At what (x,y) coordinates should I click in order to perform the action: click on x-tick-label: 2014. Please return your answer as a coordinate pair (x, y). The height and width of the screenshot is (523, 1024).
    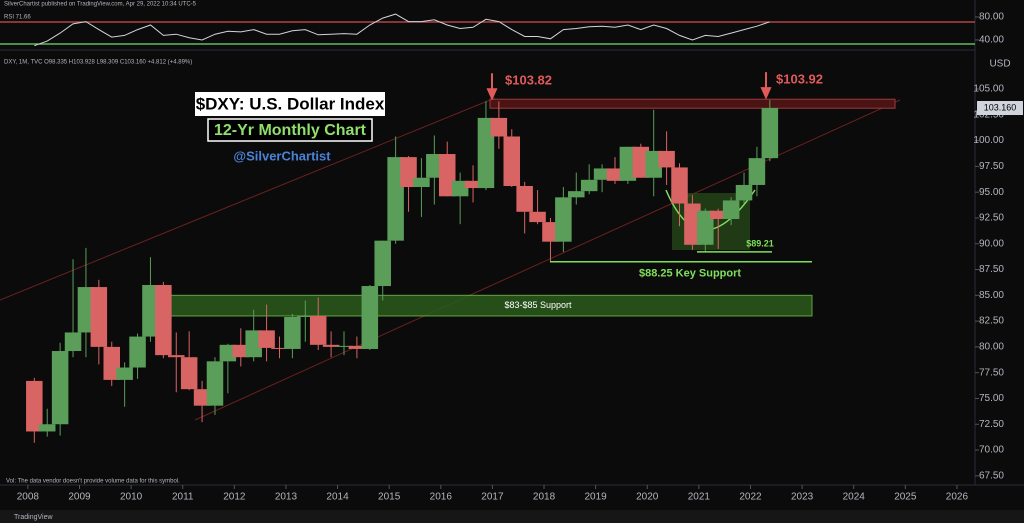
    Looking at the image, I should click on (337, 497).